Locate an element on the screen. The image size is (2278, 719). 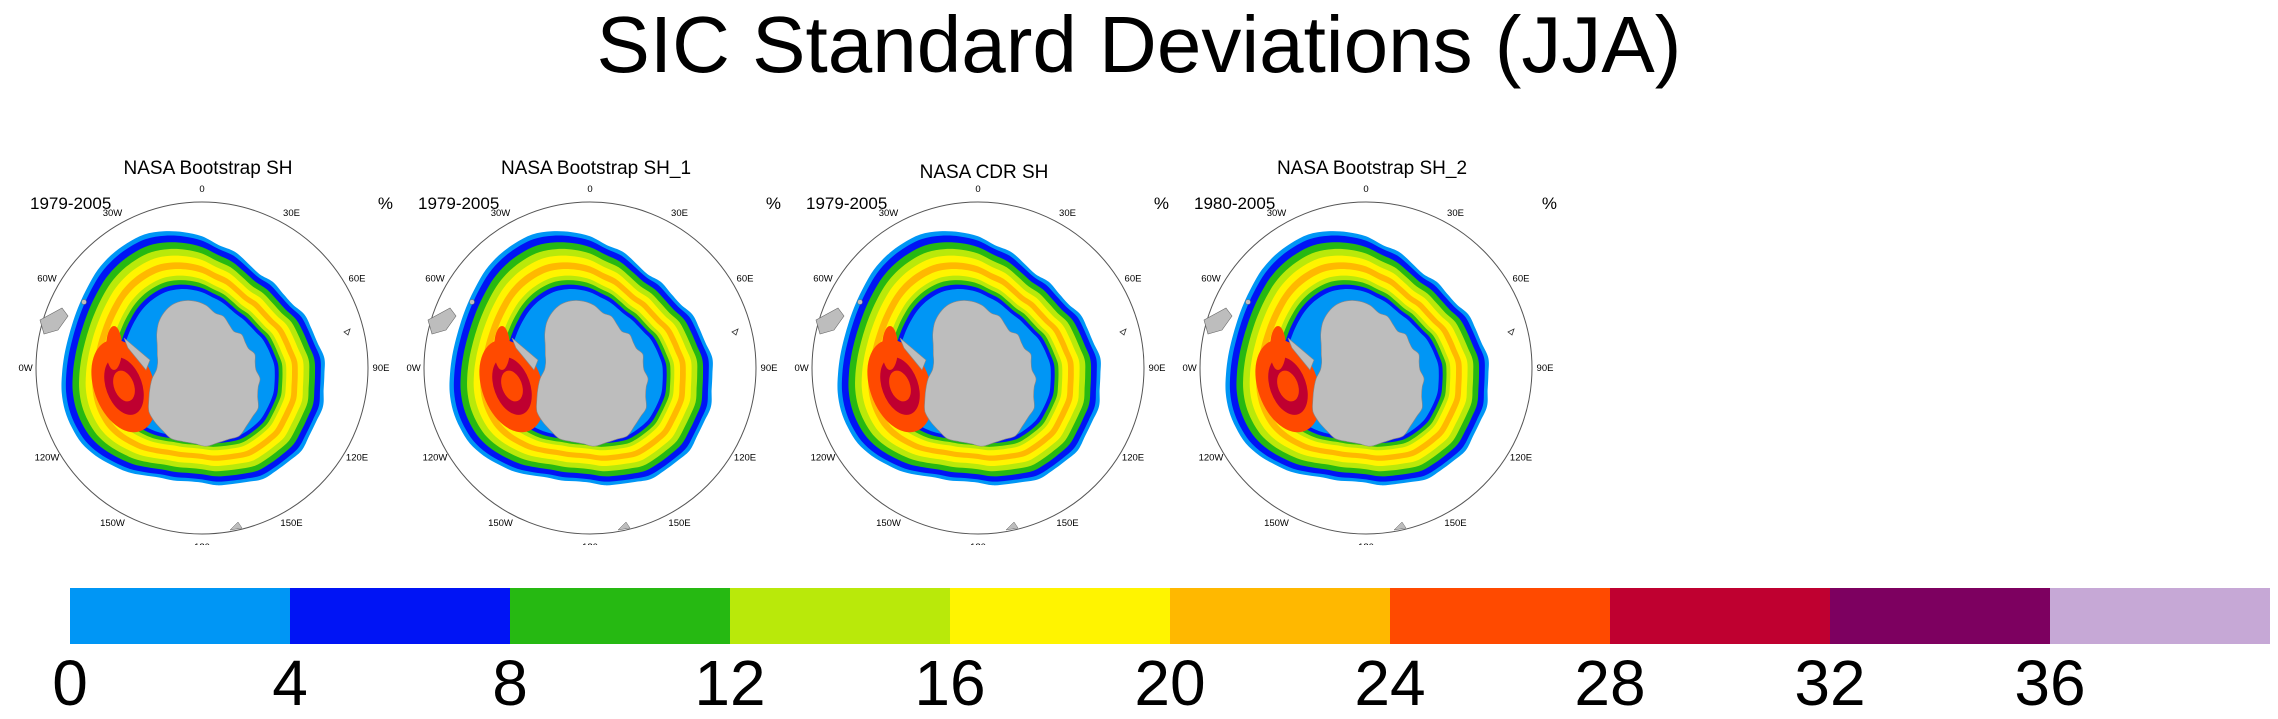
panel-title: NASA CDR SH is located at coordinates (984, 172).